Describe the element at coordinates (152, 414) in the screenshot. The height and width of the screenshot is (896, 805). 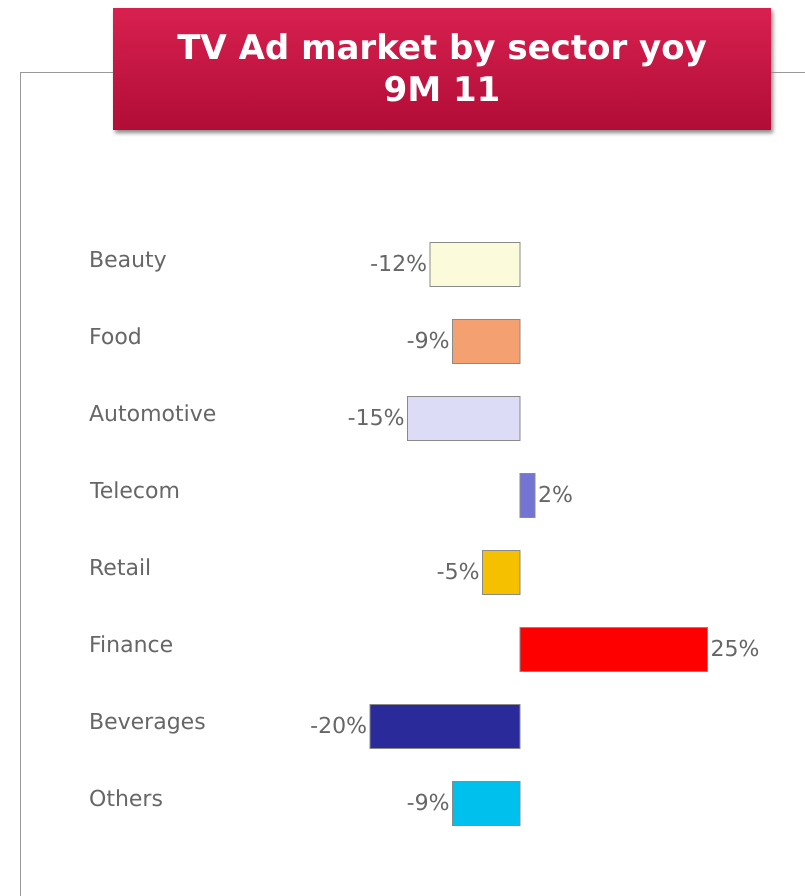
I see `y-tick-label: Automotive` at that location.